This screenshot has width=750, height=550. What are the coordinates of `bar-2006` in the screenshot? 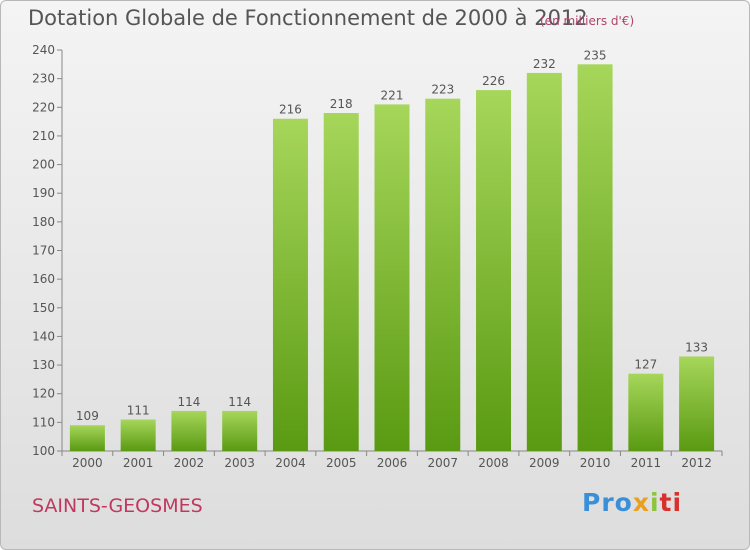 It's located at (392, 278).